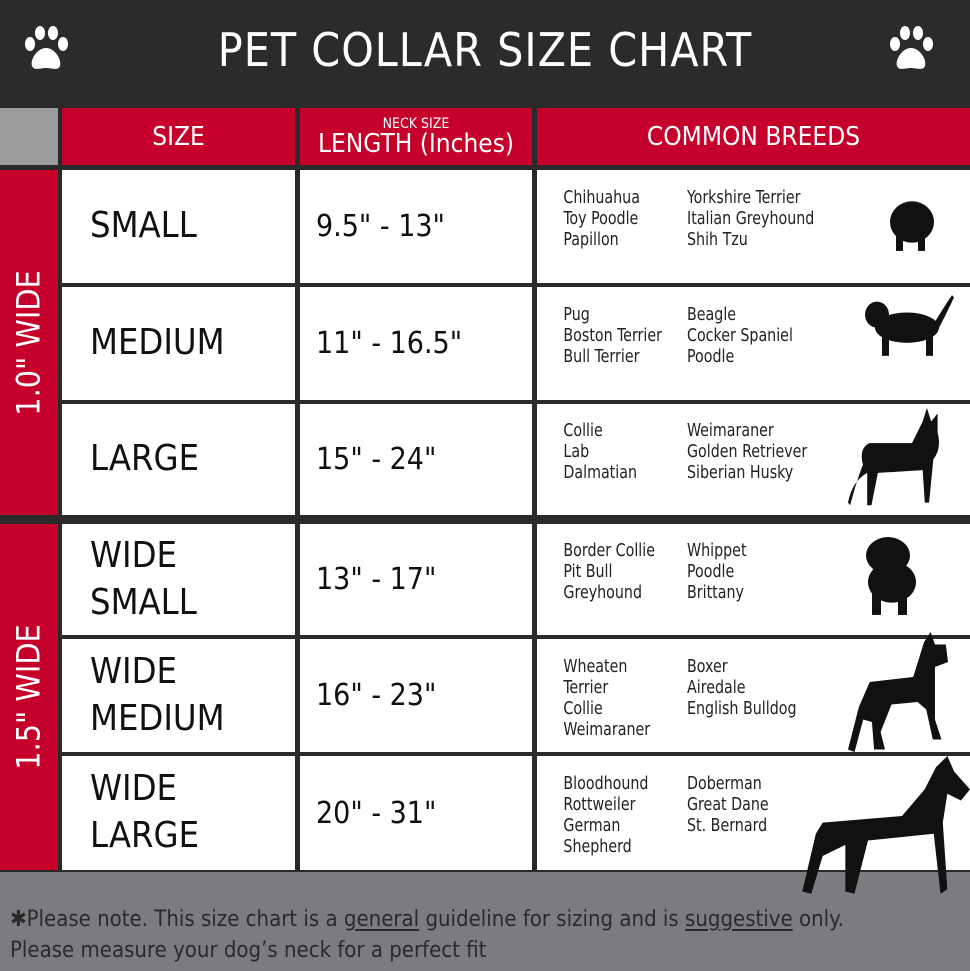 Image resolution: width=970 pixels, height=971 pixels. Describe the element at coordinates (601, 356) in the screenshot. I see `breed-name: Bull Terrier` at that location.